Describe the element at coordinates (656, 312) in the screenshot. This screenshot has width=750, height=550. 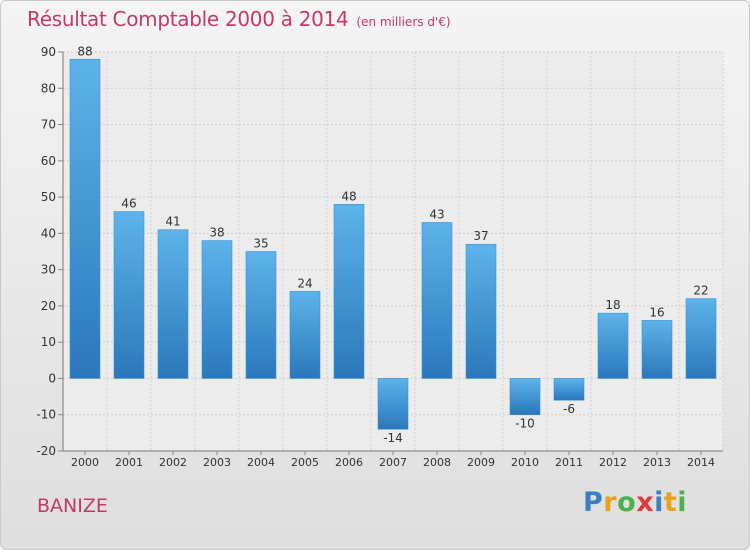
I see `value-label-2013: 16` at that location.